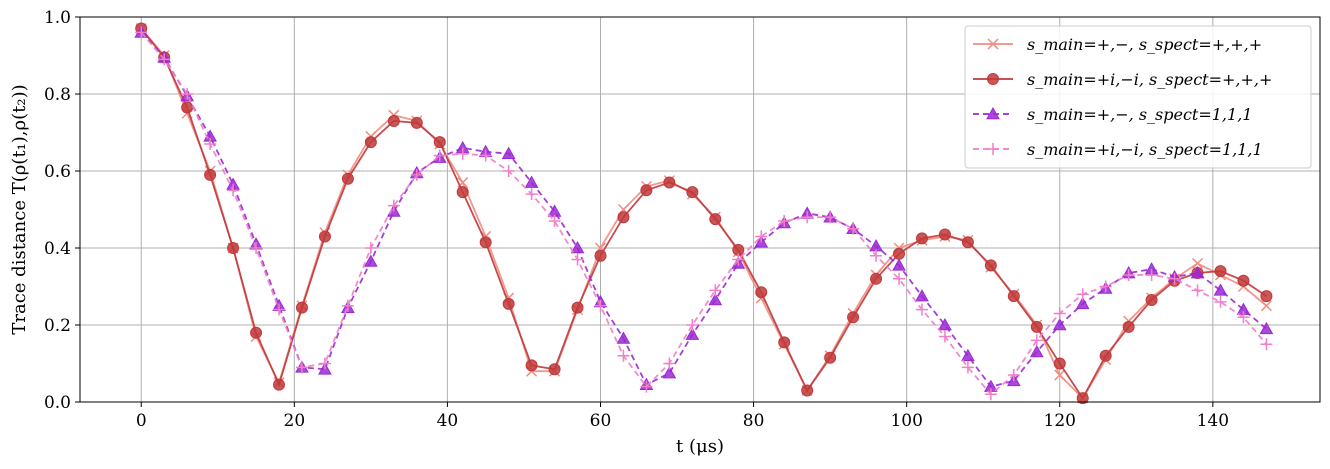 This screenshot has height=469, width=1330. I want to click on y-axis-label: Trace distance T(ρ(t₁),ρ(t₂)), so click(19, 209).